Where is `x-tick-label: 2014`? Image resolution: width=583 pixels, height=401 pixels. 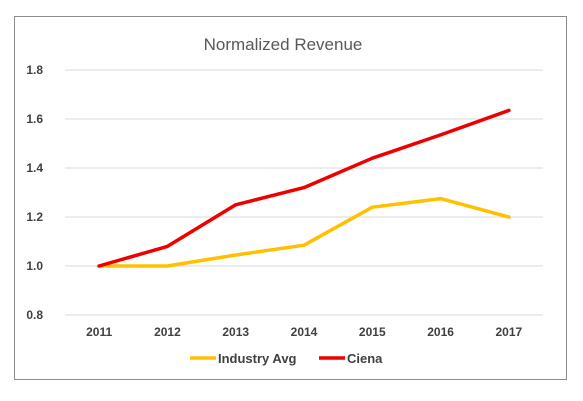 x-tick-label: 2014 is located at coordinates (304, 332).